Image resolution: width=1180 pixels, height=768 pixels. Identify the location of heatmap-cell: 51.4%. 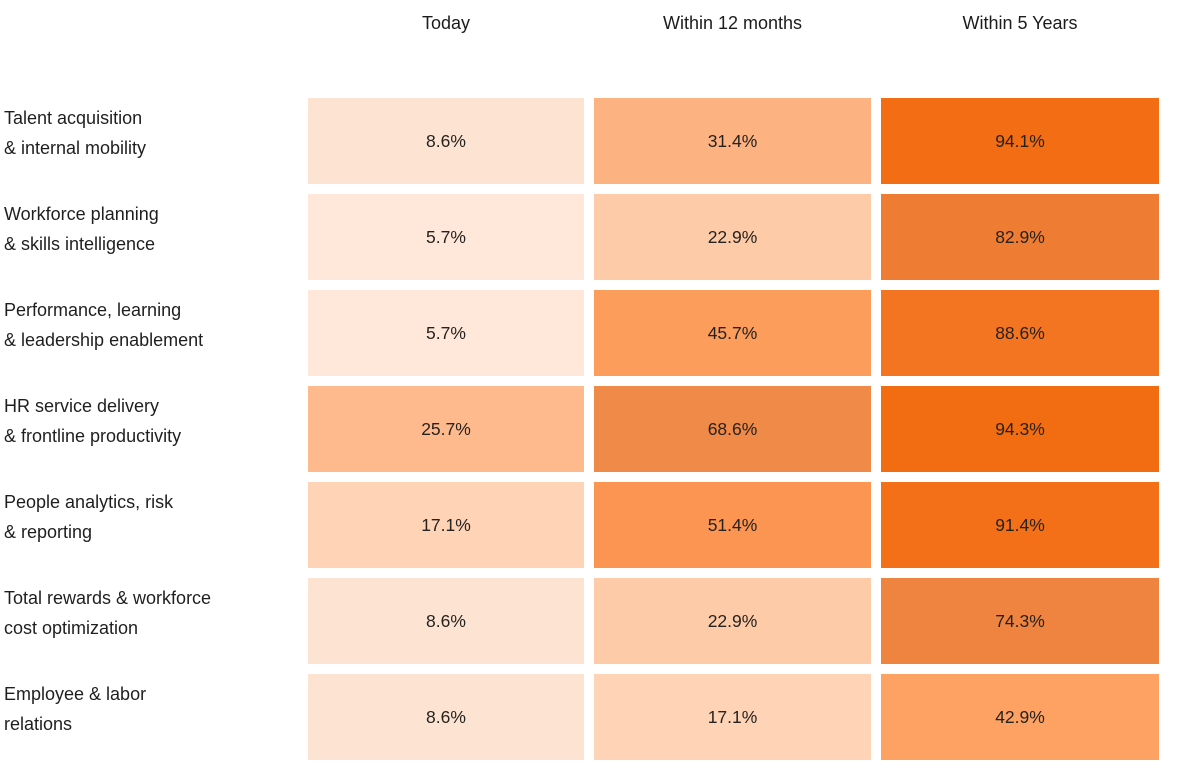
(732, 525).